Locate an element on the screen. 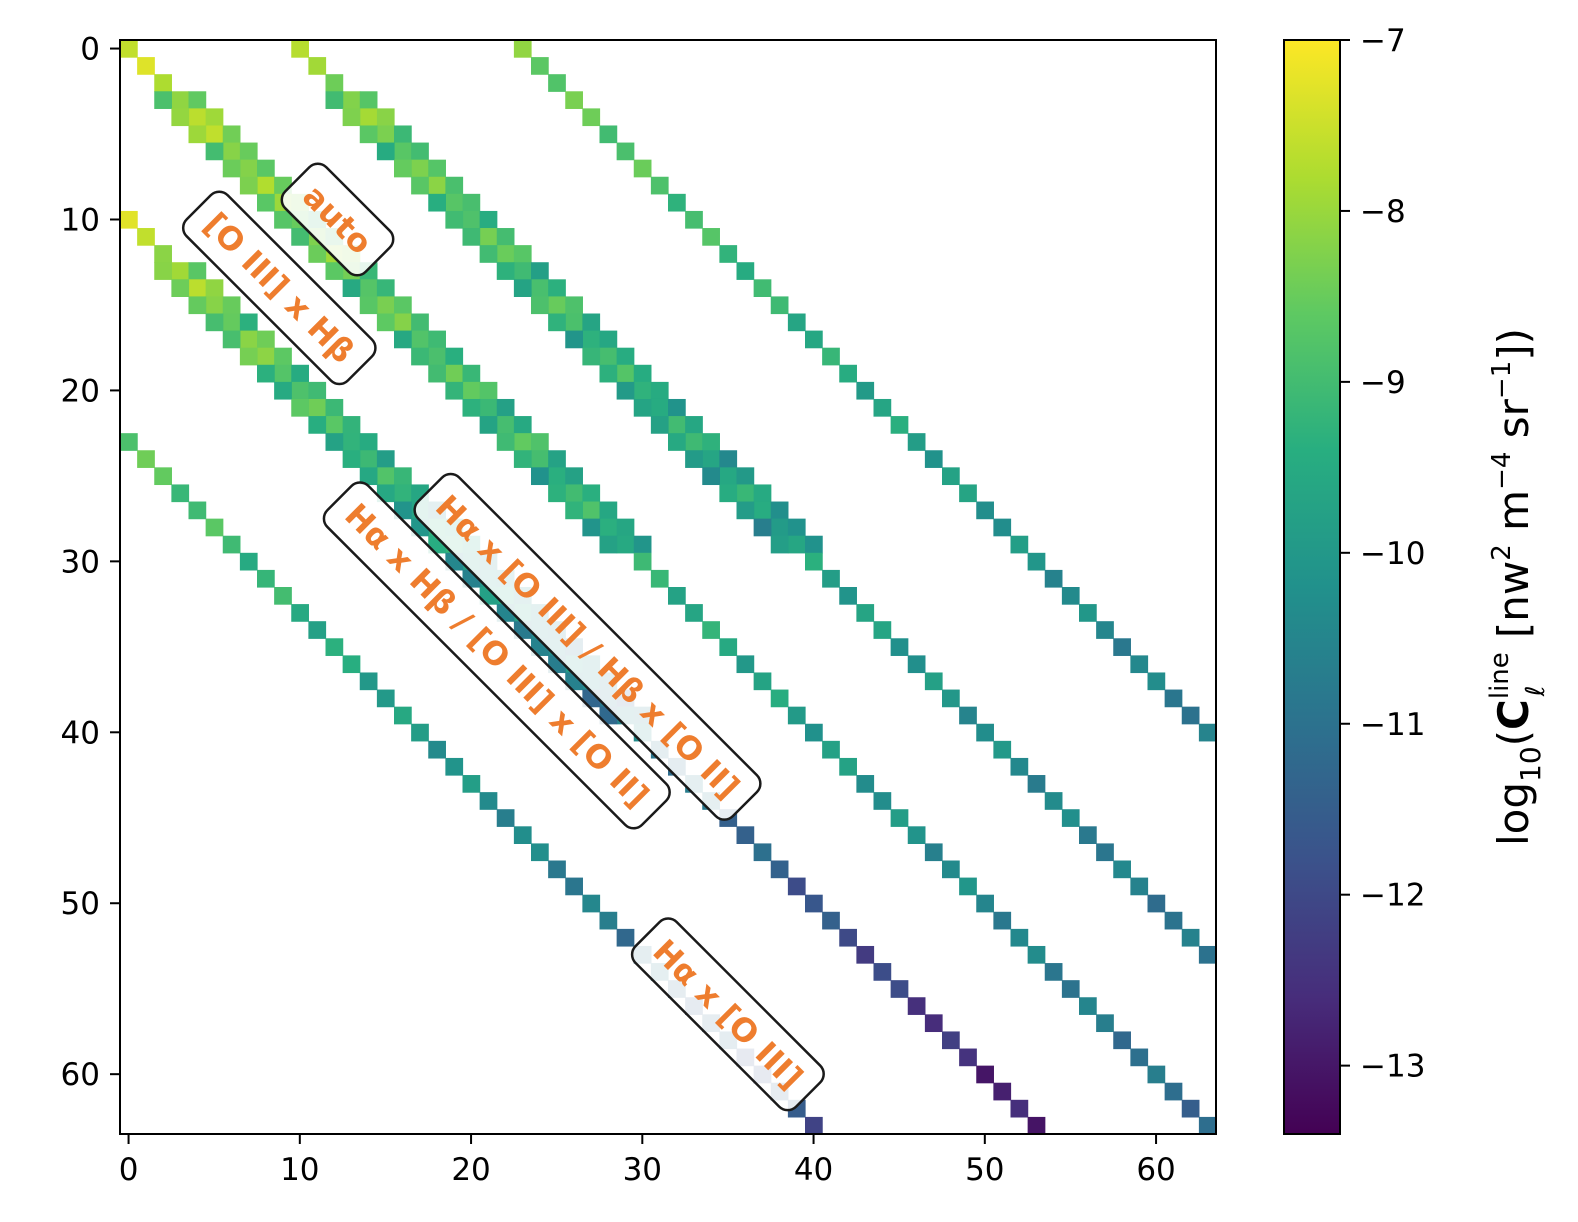 The width and height of the screenshot is (1578, 1222). colorbar-tick-label: −11 is located at coordinates (1392, 725).